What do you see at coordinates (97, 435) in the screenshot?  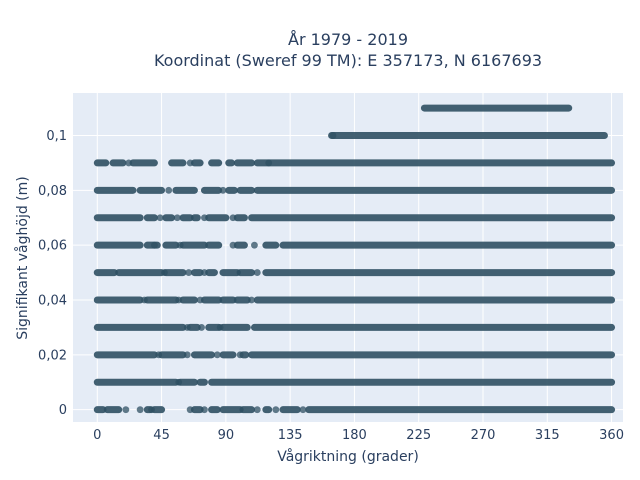 I see `x-tick-label: 0` at bounding box center [97, 435].